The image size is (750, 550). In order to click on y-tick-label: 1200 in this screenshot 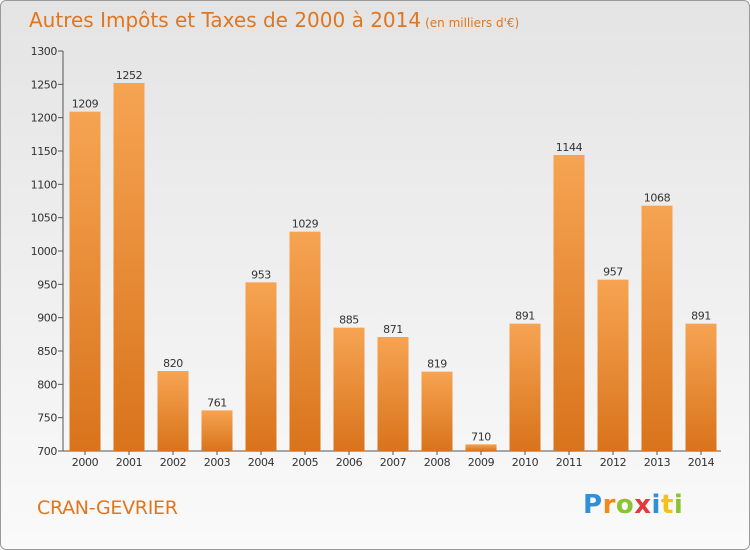, I will do `click(44, 118)`.